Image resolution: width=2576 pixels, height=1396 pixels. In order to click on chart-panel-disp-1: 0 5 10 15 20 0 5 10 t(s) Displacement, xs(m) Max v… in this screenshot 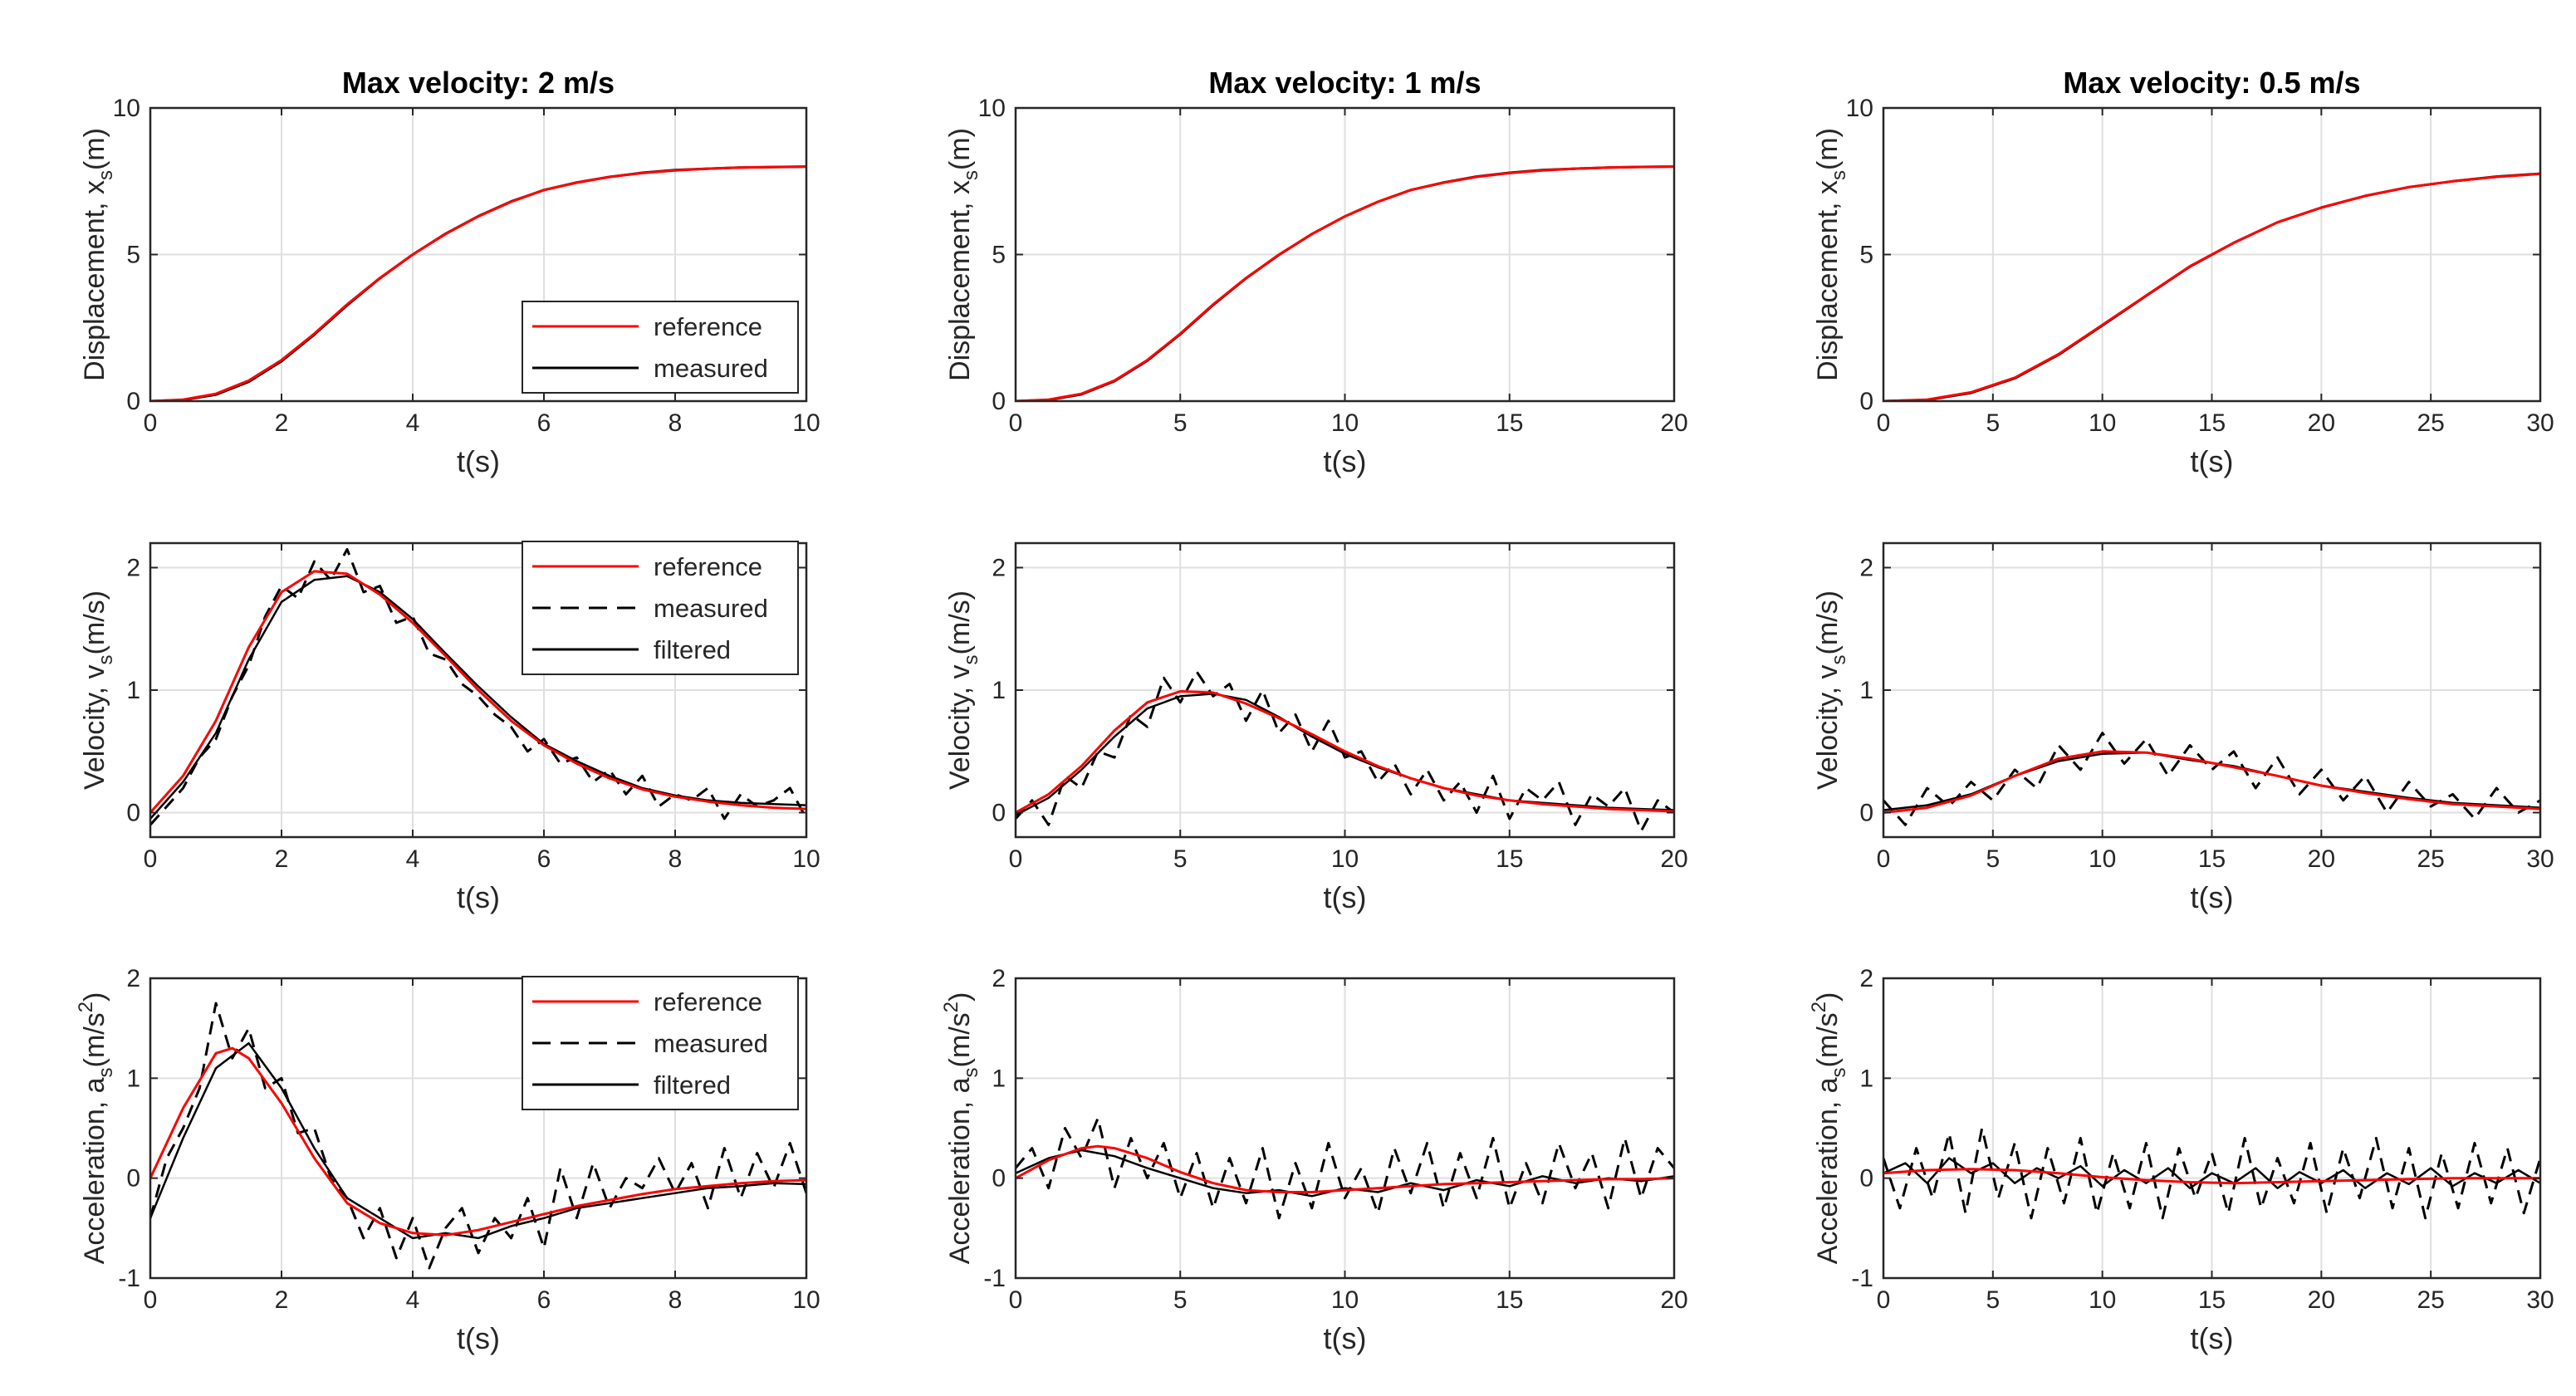, I will do `click(1316, 272)`.